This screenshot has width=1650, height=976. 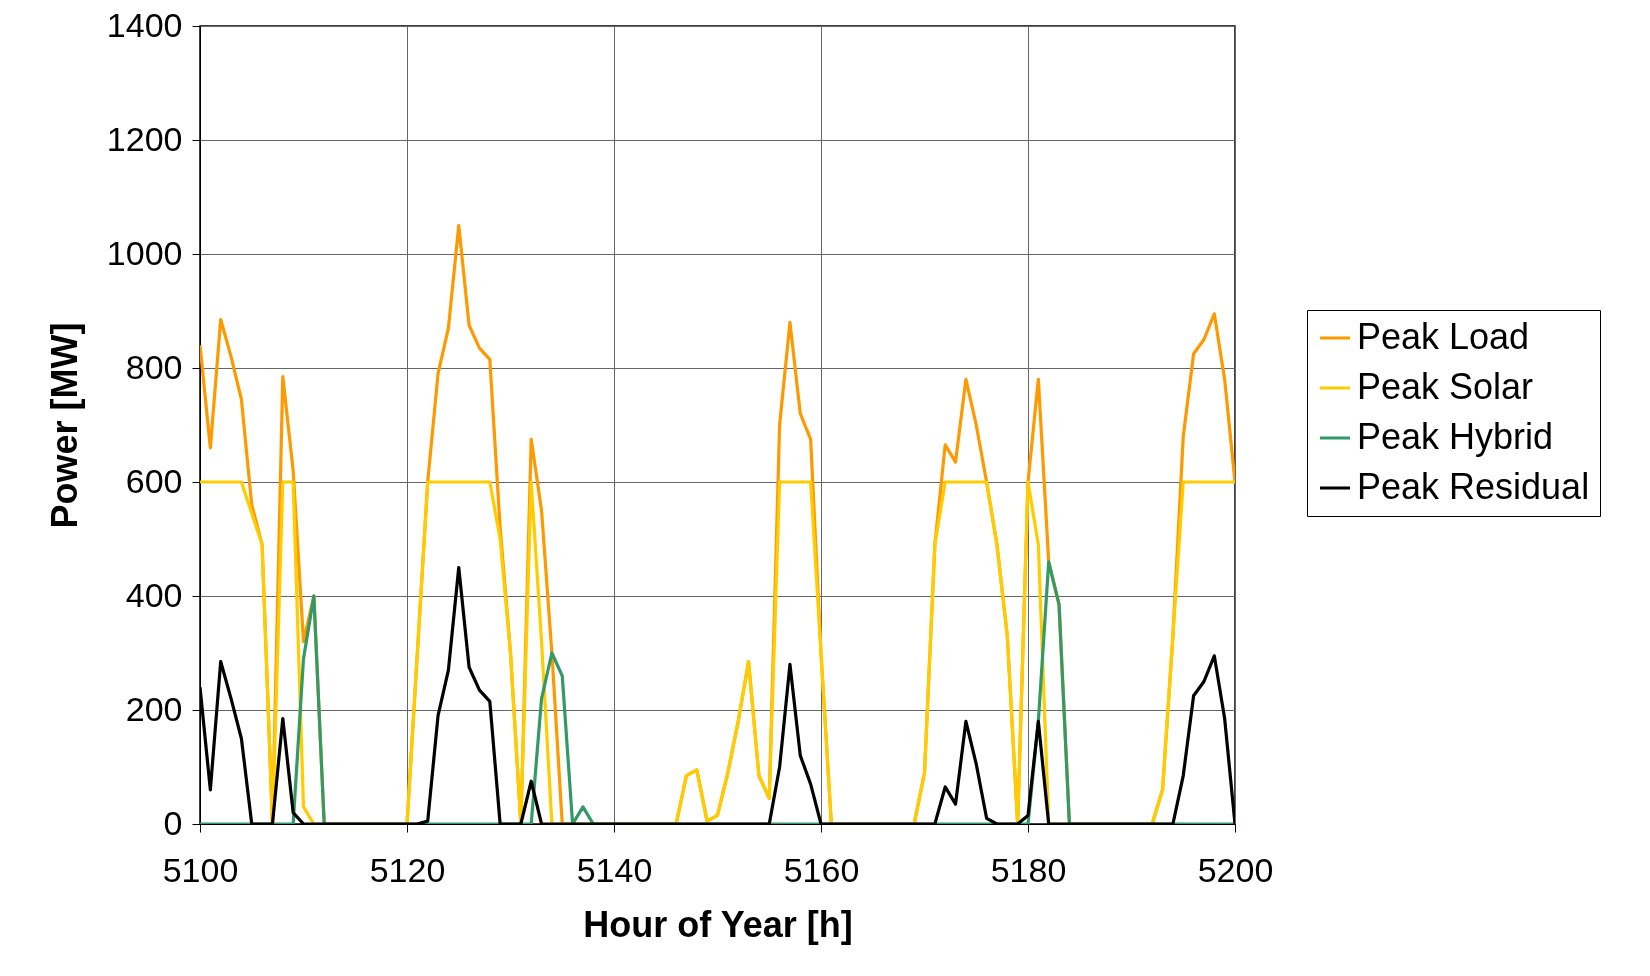 What do you see at coordinates (1455, 436) in the screenshot?
I see `legend-label: Peak Hybrid` at bounding box center [1455, 436].